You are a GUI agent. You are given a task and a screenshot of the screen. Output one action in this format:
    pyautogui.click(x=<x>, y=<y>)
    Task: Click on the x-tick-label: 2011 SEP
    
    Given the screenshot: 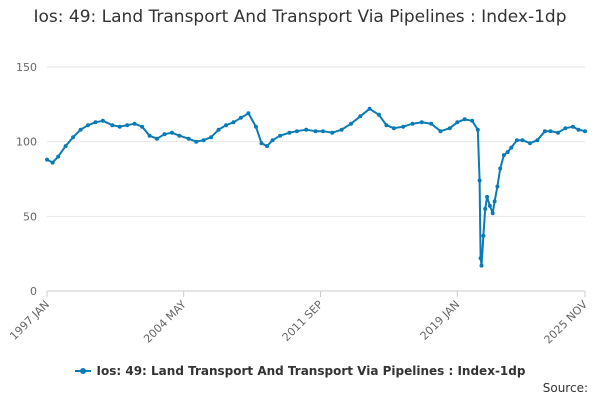 What is the action you would take?
    pyautogui.click(x=303, y=321)
    